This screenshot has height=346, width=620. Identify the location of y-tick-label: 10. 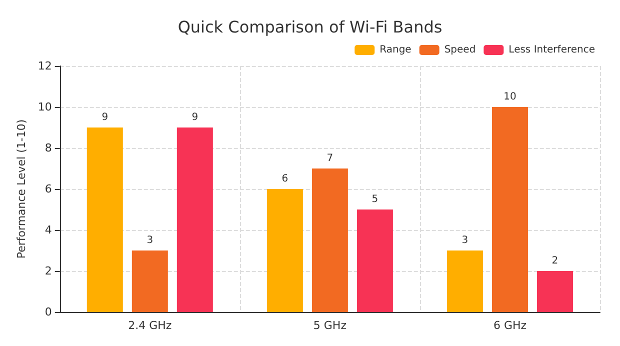
(45, 107).